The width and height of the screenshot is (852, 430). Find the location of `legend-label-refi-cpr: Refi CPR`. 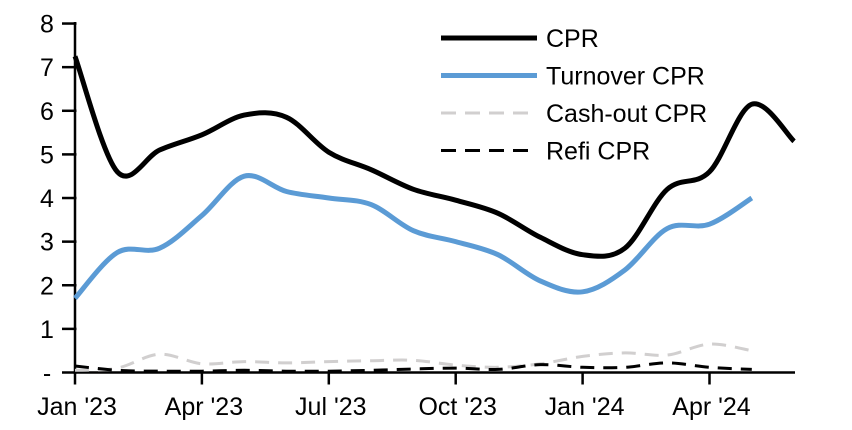

legend-label-refi-cpr: Refi CPR is located at coordinates (598, 152).